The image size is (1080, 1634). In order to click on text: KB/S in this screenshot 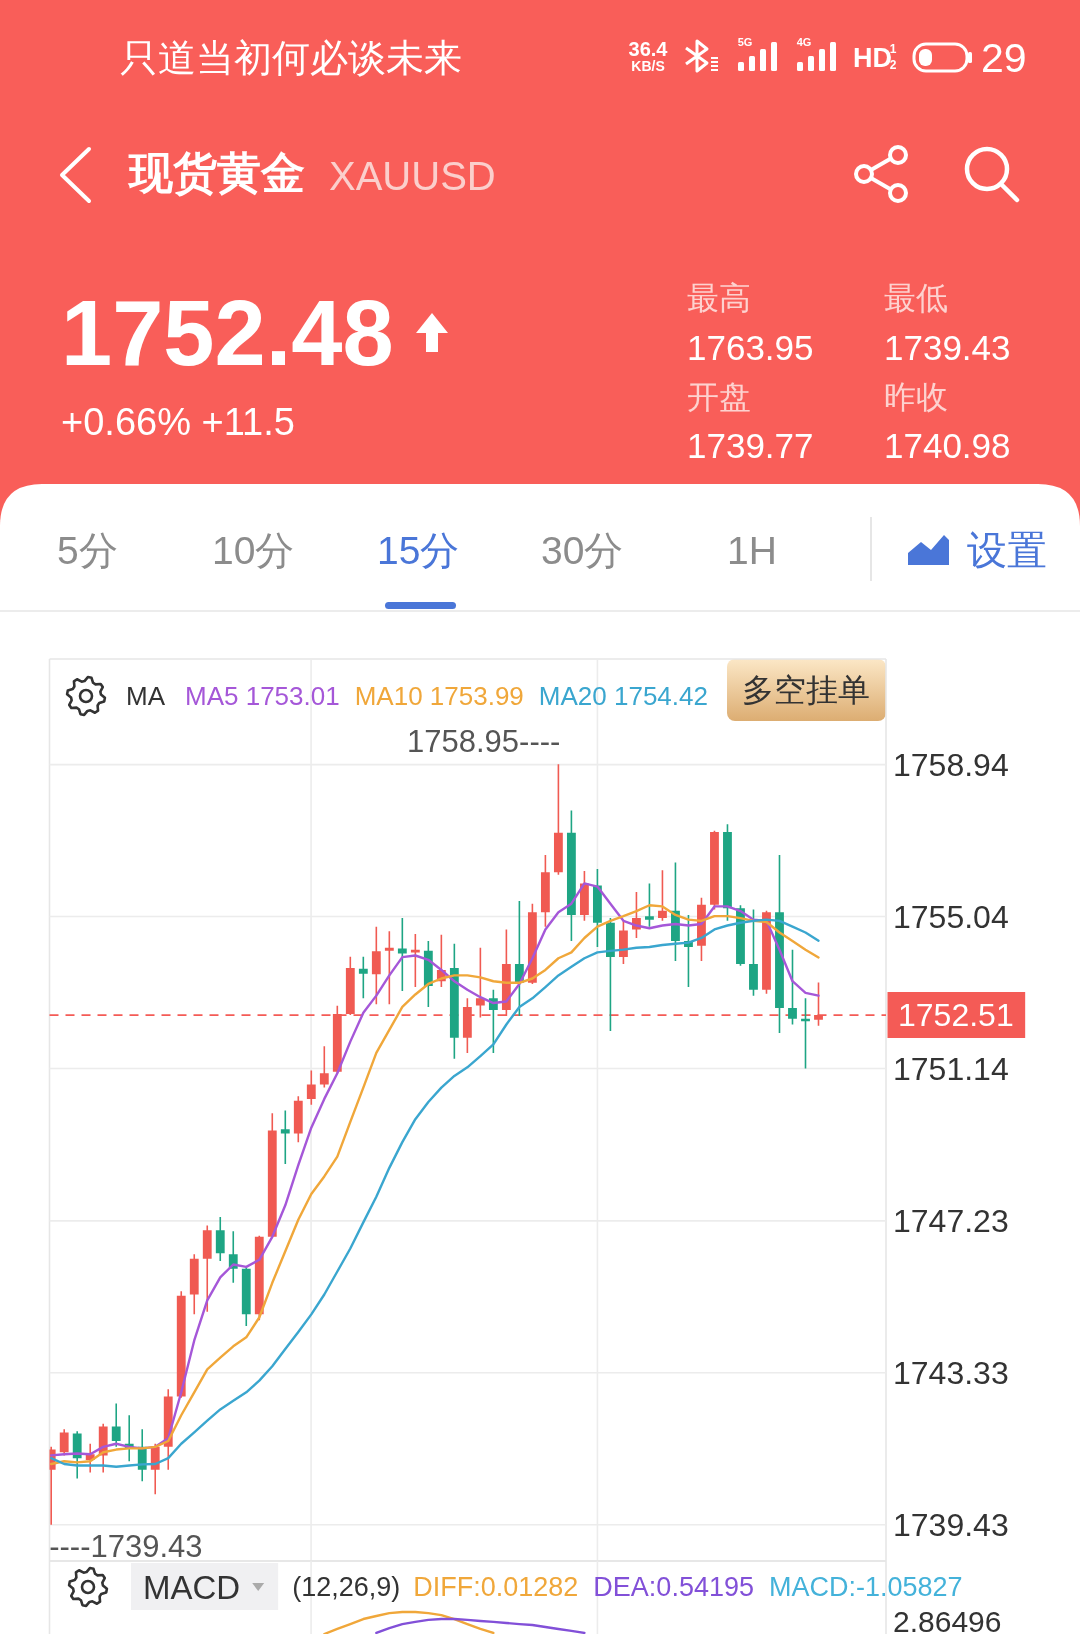, I will do `click(648, 66)`.